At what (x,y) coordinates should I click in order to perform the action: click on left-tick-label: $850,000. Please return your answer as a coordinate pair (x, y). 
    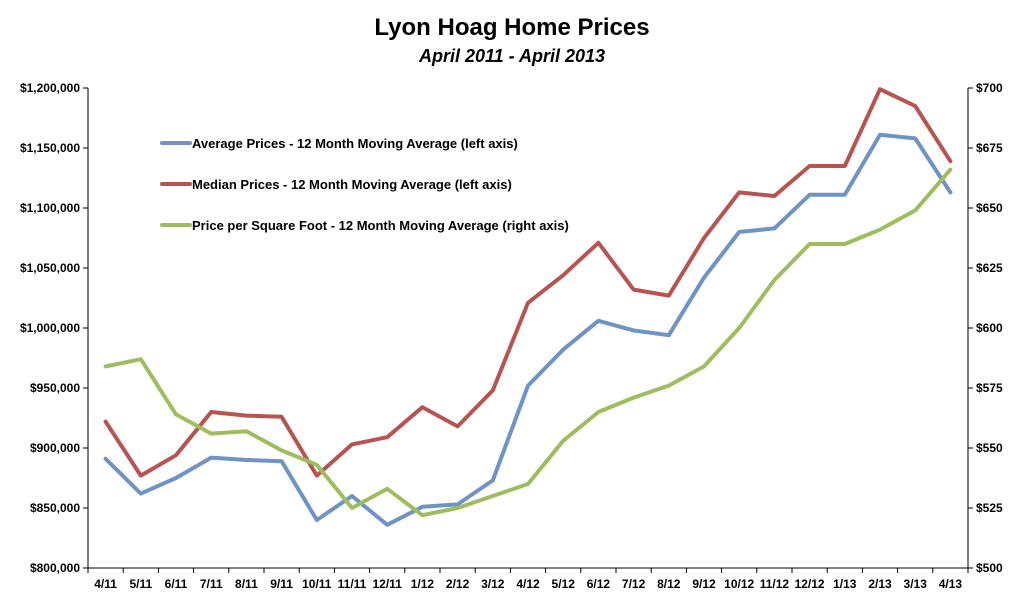
    Looking at the image, I should click on (55, 508).